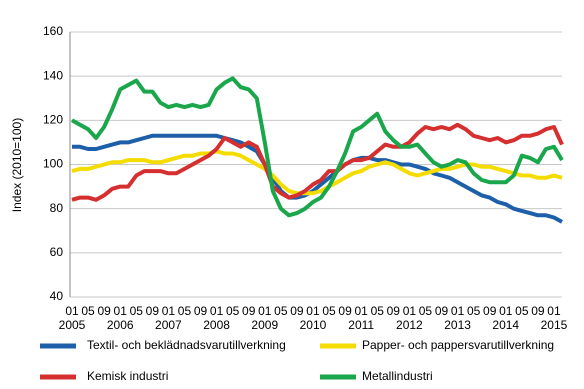 Image resolution: width=584 pixels, height=389 pixels. Describe the element at coordinates (361, 325) in the screenshot. I see `x-year-label: 2011` at that location.